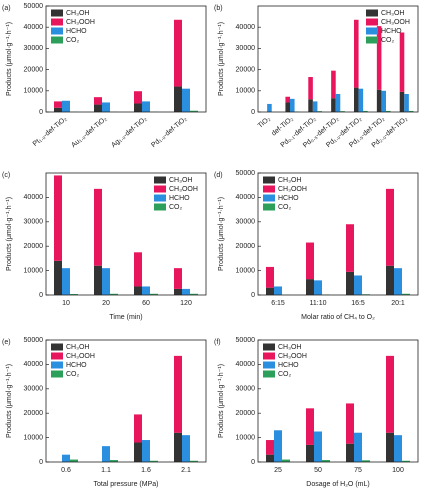  I want to click on x-tick-label: Ag₁.₀-def-TiO₂, so click(129, 132).